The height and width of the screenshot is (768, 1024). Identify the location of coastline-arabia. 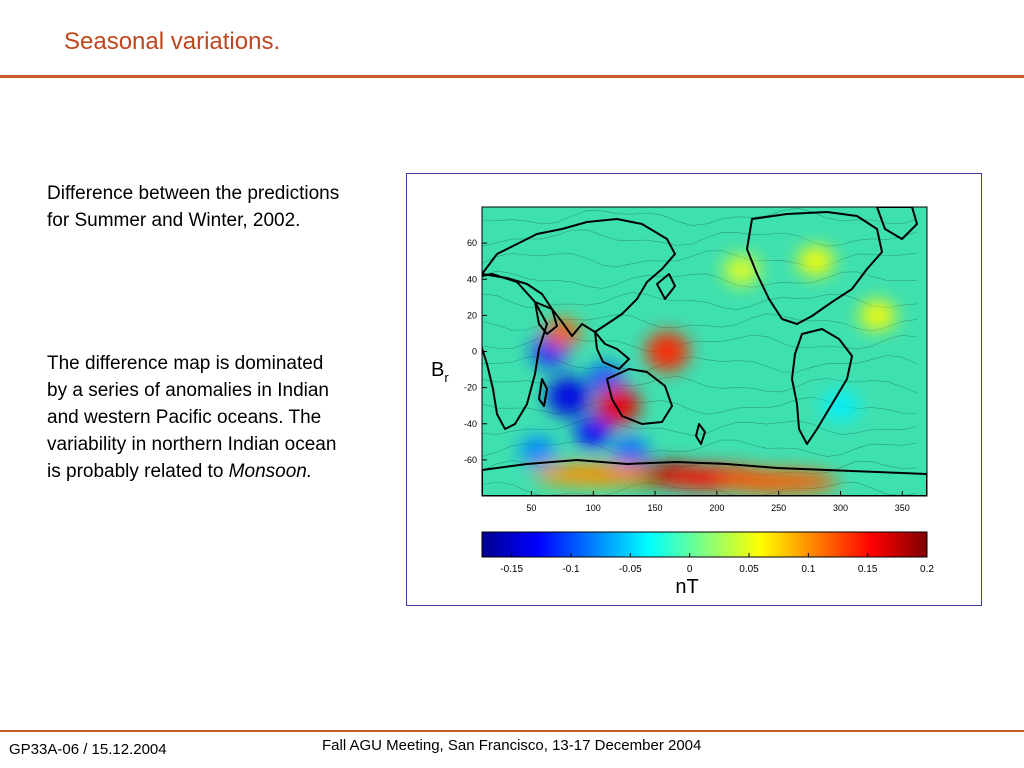
(546, 318).